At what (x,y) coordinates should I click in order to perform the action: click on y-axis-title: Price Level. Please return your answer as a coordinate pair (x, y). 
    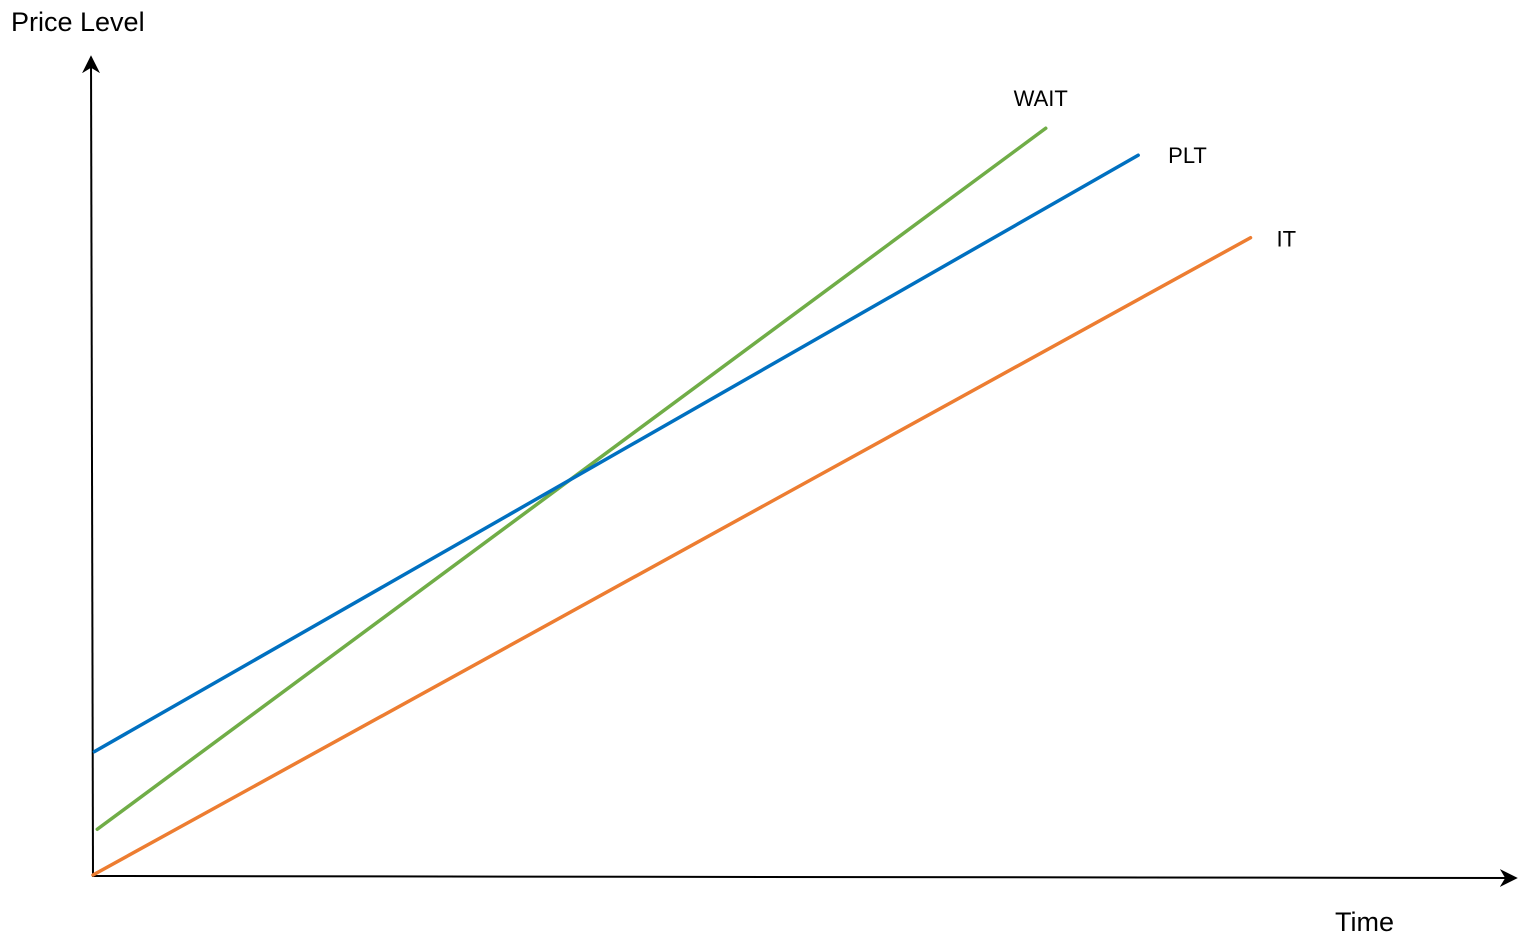
    Looking at the image, I should click on (78, 22).